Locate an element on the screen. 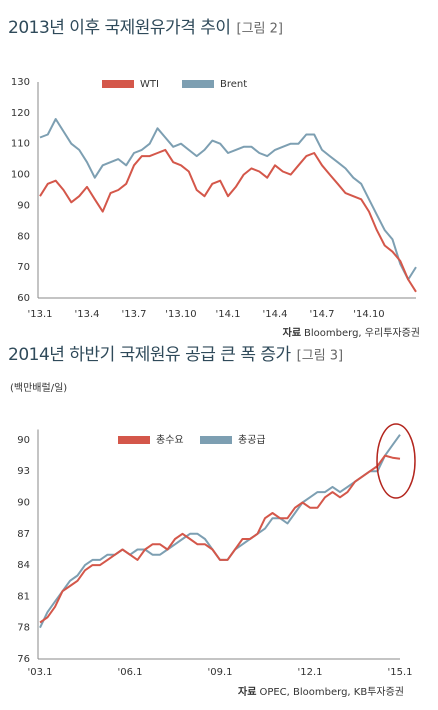 This screenshot has height=710, width=438. x-tick-label: '13.1 is located at coordinates (39, 314).